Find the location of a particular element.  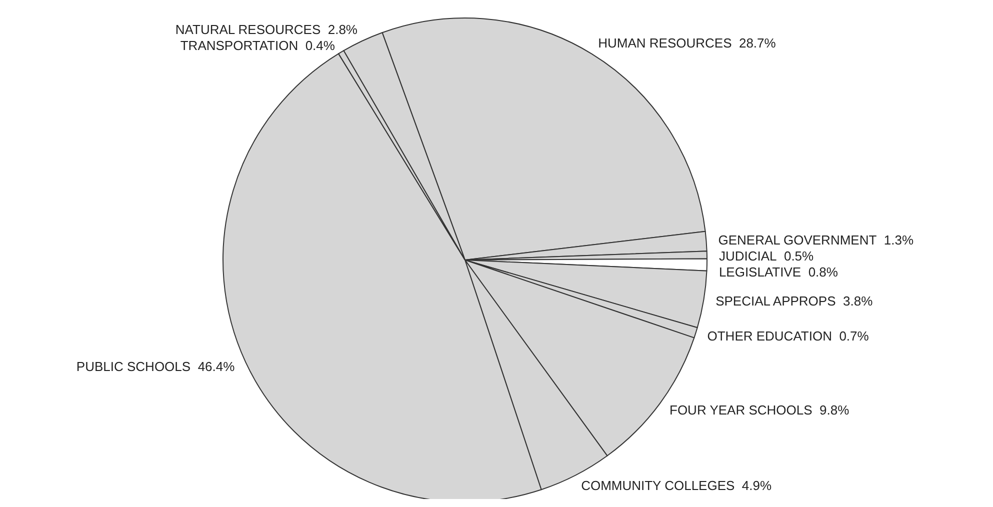

slice-label: HUMAN RESOURCES is located at coordinates (665, 43).